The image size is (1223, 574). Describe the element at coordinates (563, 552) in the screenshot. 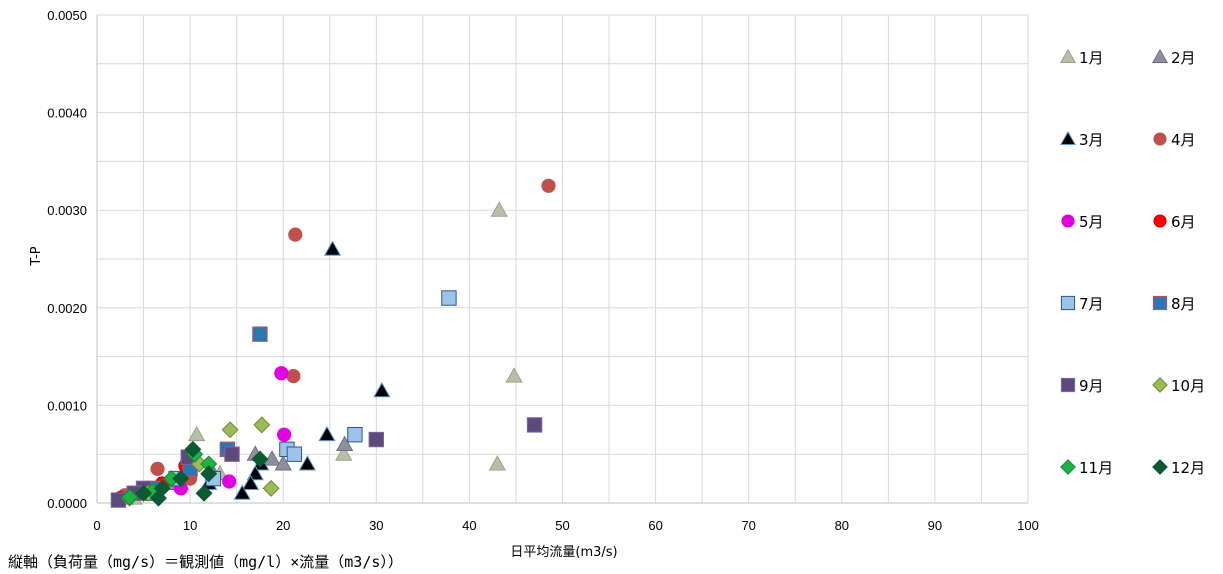

I see `x-axis-label: 日平均流量(m3/s)` at that location.